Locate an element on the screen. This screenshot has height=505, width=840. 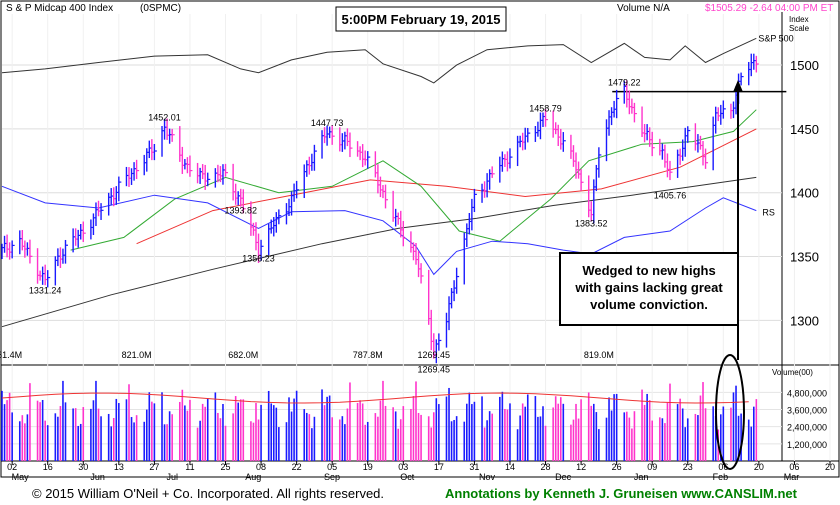
volume-tick-label: 4,800,000 is located at coordinates (807, 393).